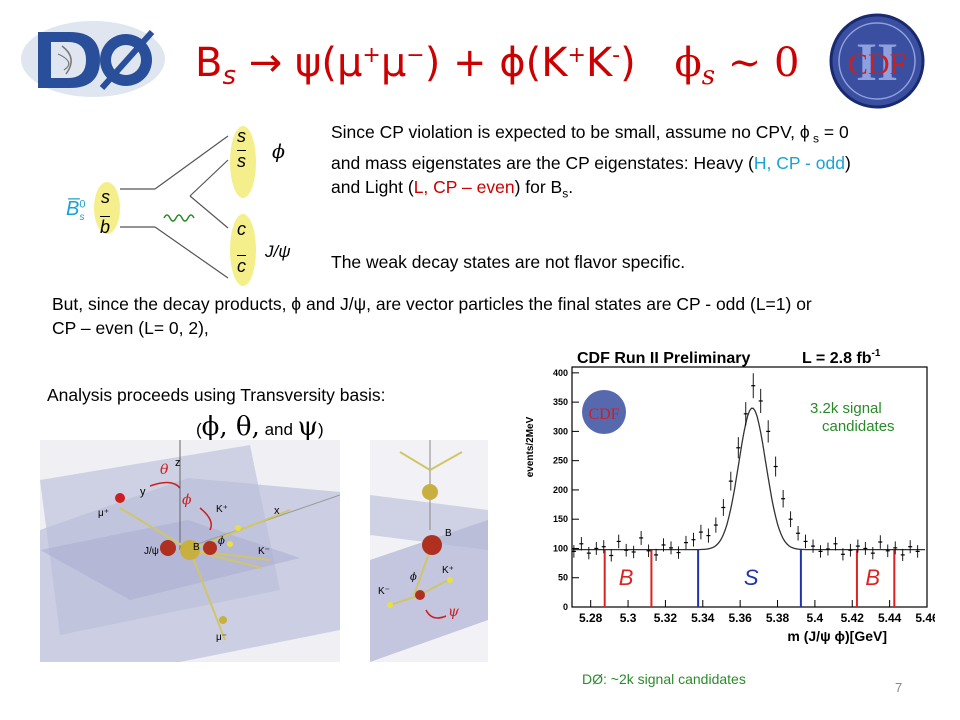  I want to click on y-tick-label: 400, so click(560, 373).